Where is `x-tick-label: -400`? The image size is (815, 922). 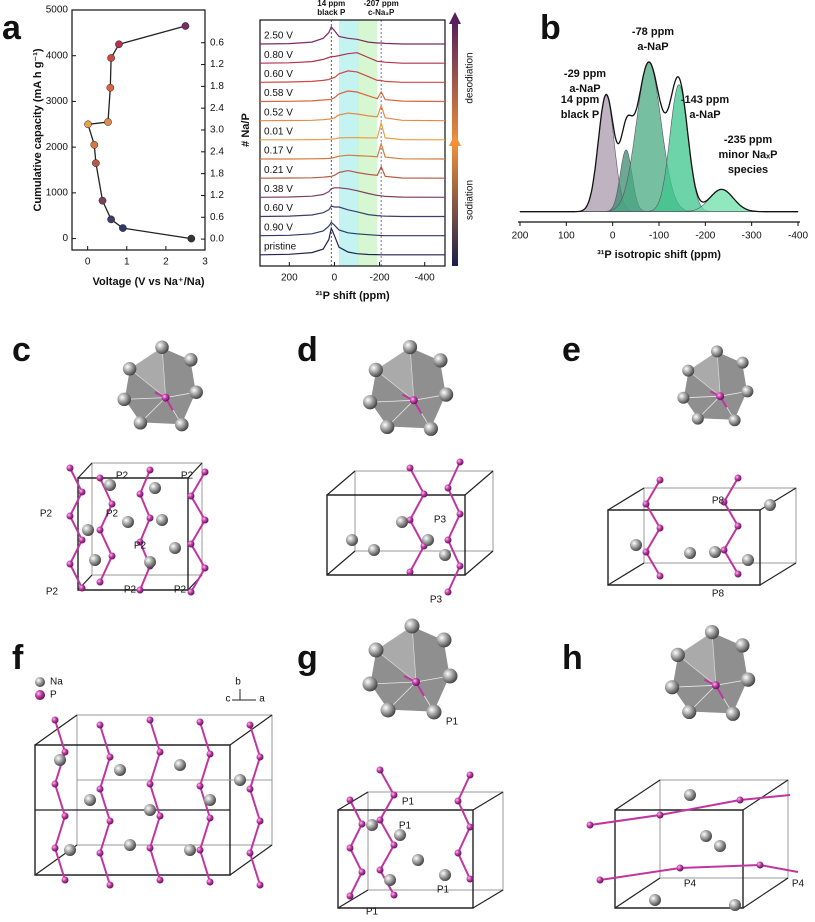 x-tick-label: -400 is located at coordinates (425, 278).